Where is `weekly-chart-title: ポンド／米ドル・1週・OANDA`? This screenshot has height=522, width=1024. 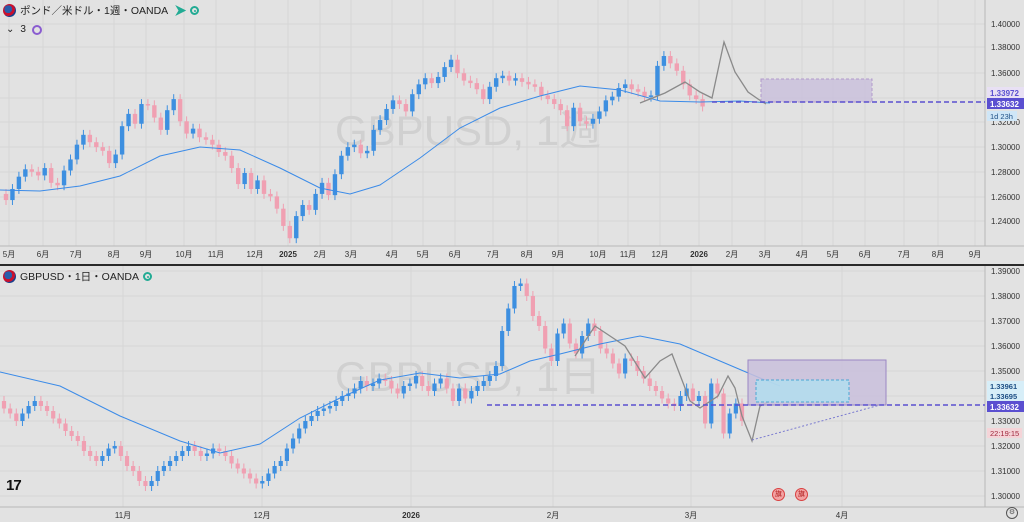 weekly-chart-title: ポンド／米ドル・1週・OANDA is located at coordinates (94, 11).